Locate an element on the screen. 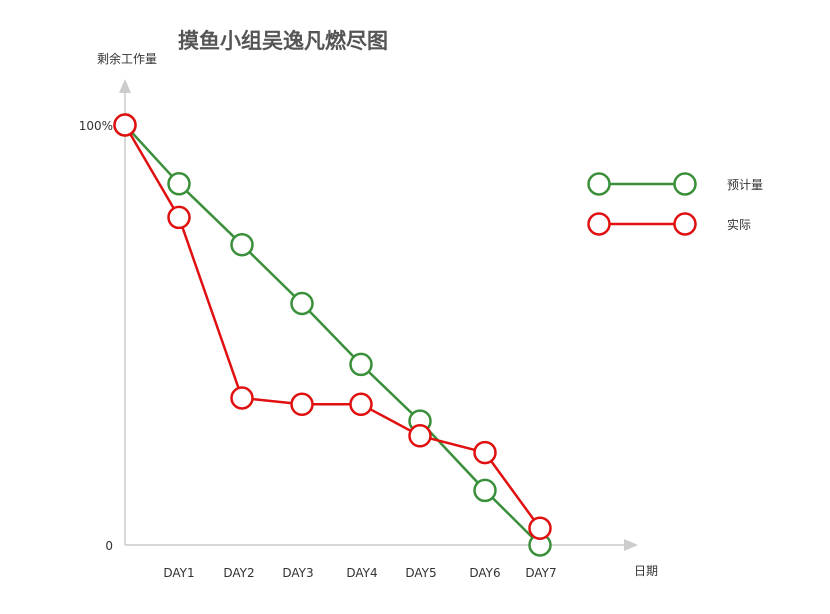 The image size is (830, 614). y-axis-arrow-icon is located at coordinates (125, 86).